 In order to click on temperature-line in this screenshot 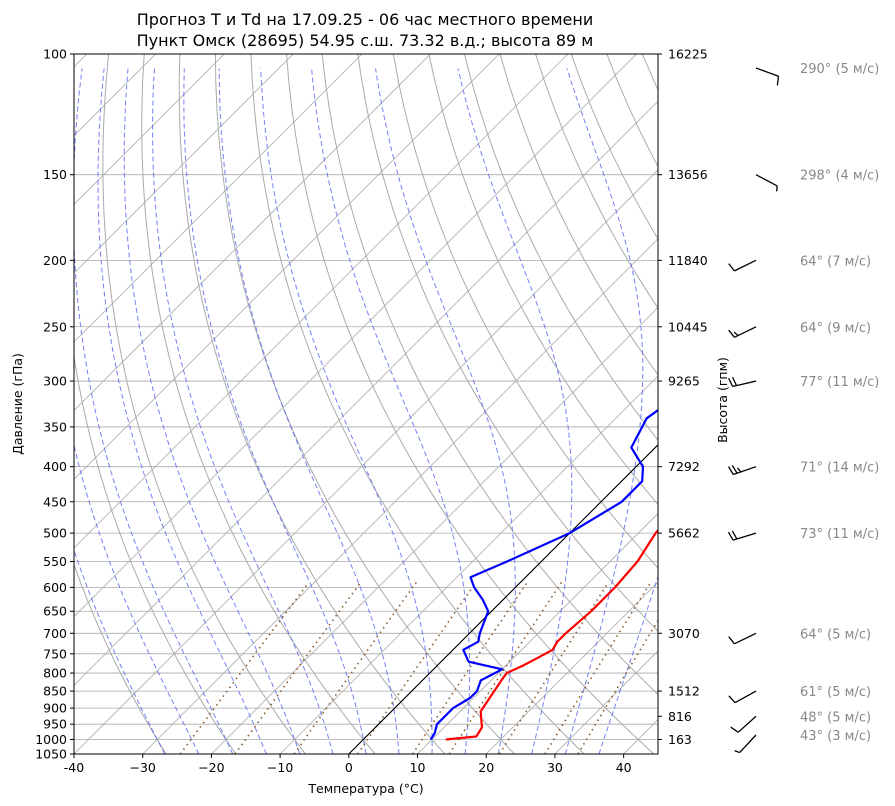, I will do `click(551, 634)`.